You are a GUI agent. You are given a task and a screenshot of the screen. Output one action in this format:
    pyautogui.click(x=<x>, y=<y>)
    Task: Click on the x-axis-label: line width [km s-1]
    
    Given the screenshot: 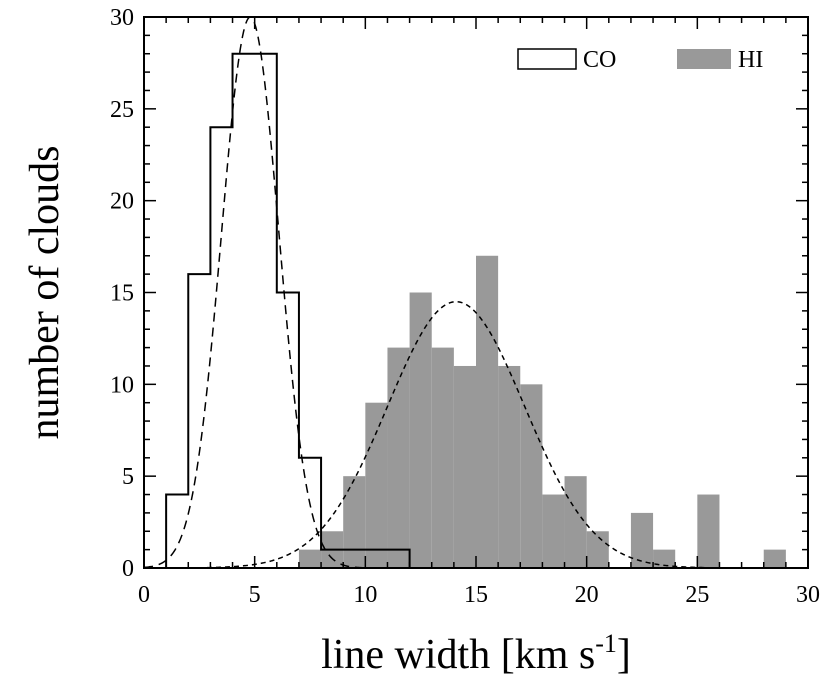 What is the action you would take?
    pyautogui.click(x=476, y=653)
    